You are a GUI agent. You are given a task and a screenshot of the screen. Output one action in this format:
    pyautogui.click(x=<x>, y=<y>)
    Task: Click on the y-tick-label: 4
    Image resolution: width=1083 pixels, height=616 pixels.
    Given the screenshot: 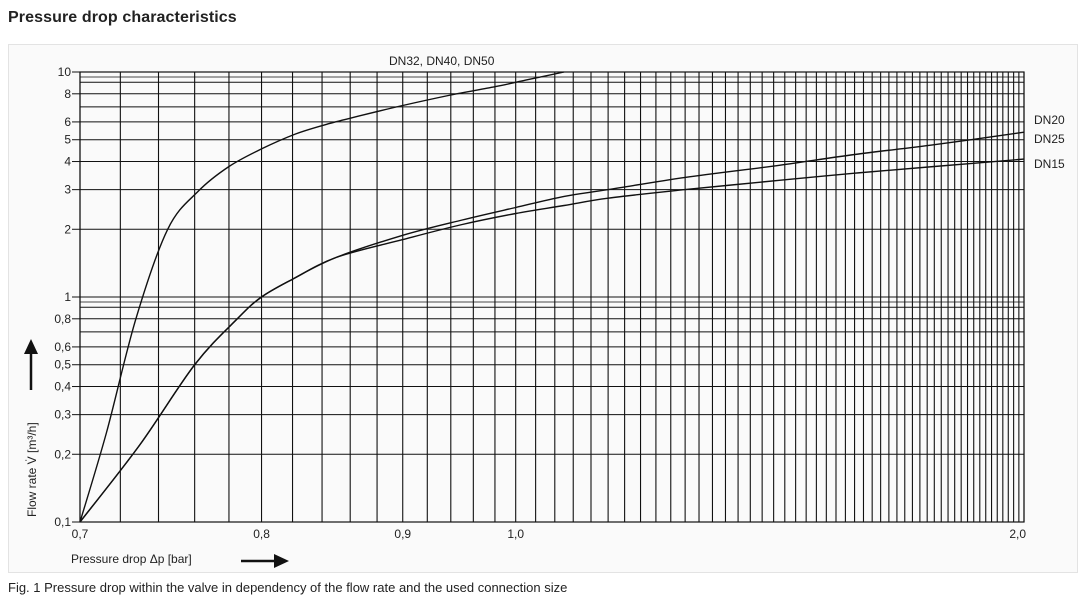 What is the action you would take?
    pyautogui.click(x=67, y=162)
    